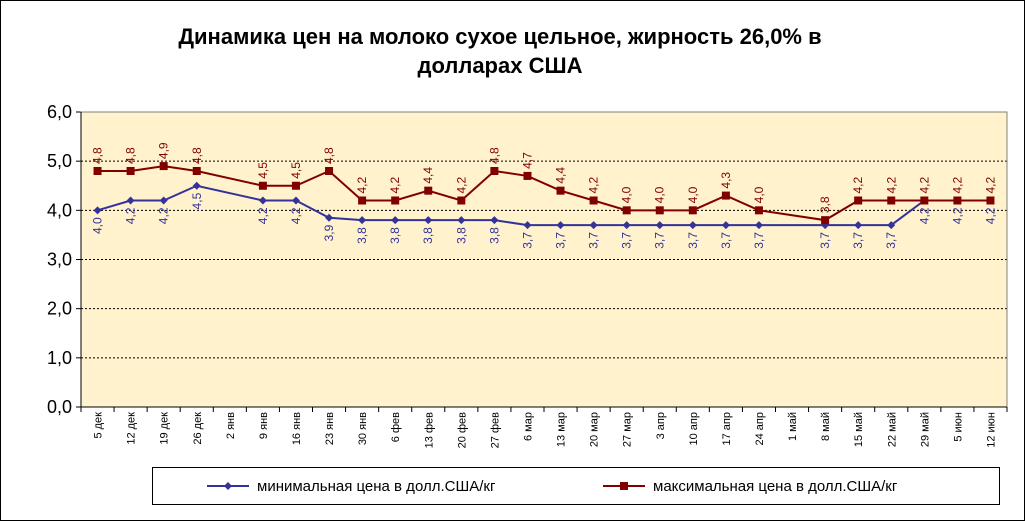 The height and width of the screenshot is (521, 1025). What do you see at coordinates (495, 430) in the screenshot?
I see `x-tick-label: 27 фев` at bounding box center [495, 430].